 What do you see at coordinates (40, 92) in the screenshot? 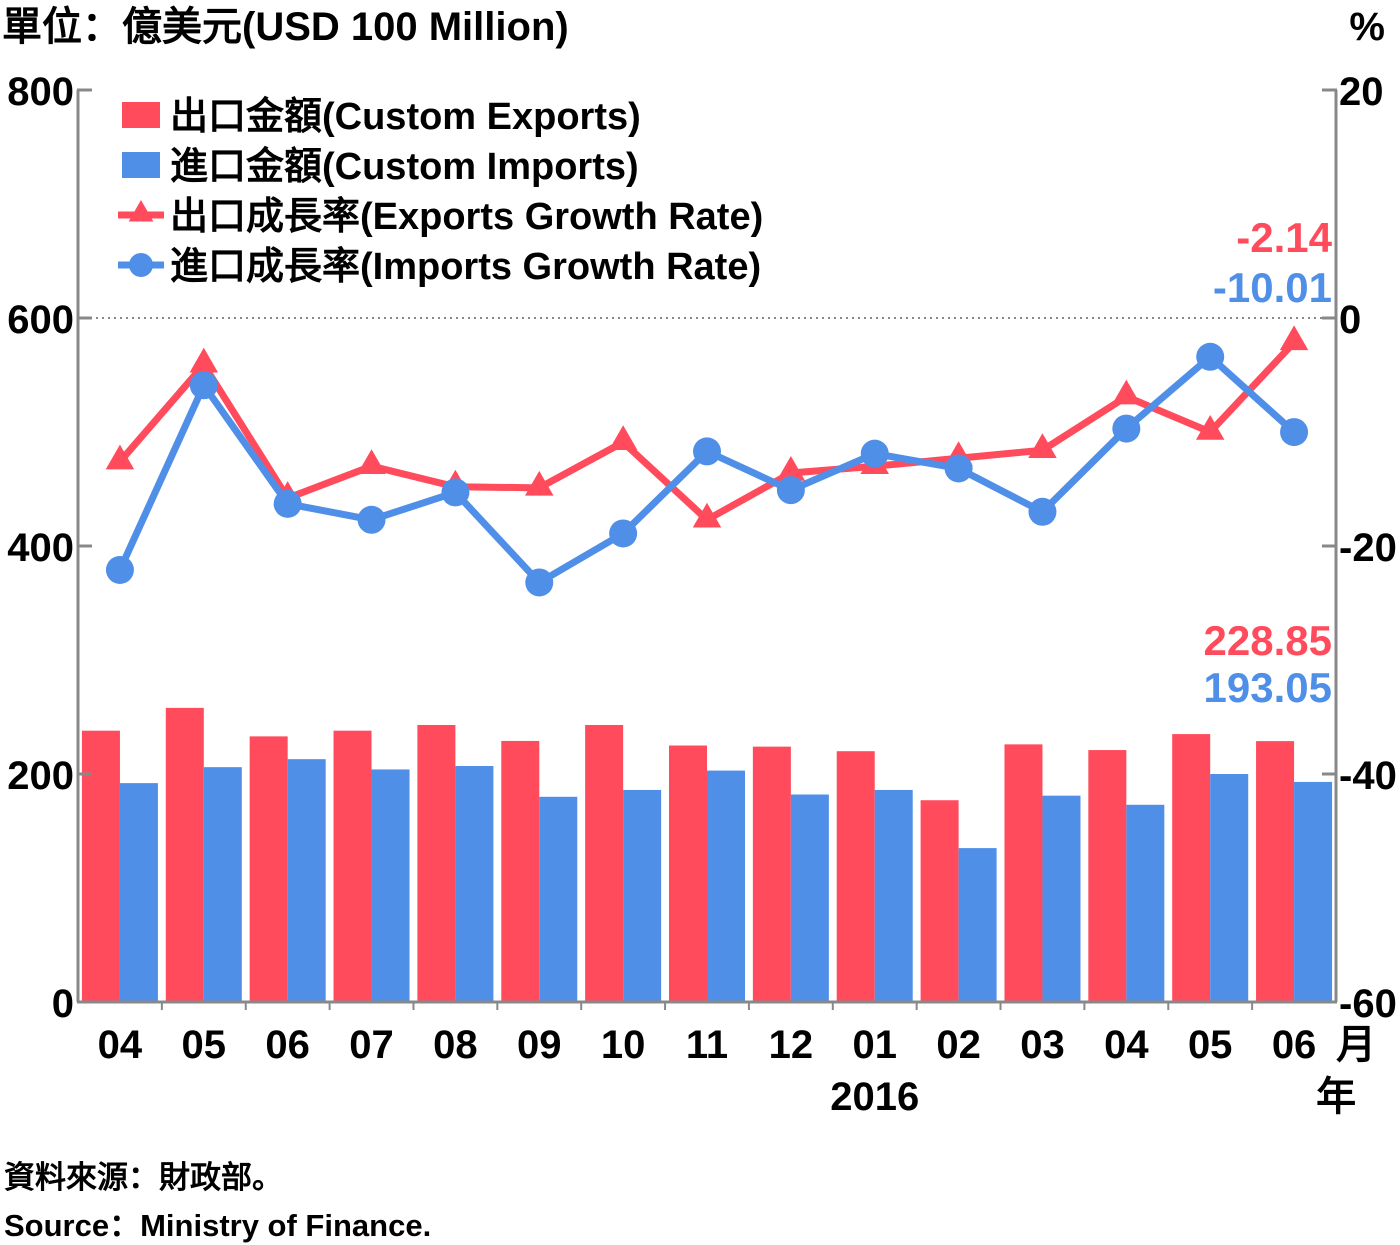
I see `left-tick-label: 800` at bounding box center [40, 92].